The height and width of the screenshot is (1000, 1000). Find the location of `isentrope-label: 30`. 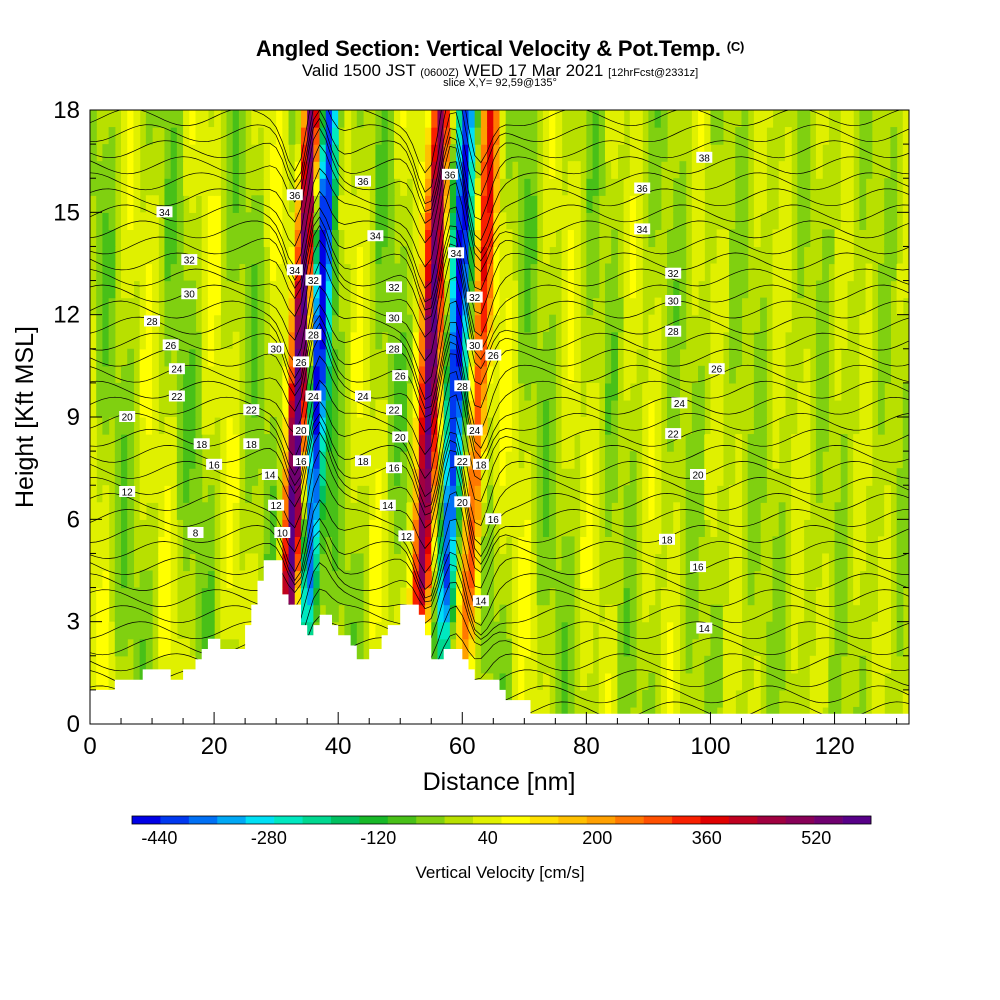

isentrope-label: 30 is located at coordinates (276, 348).